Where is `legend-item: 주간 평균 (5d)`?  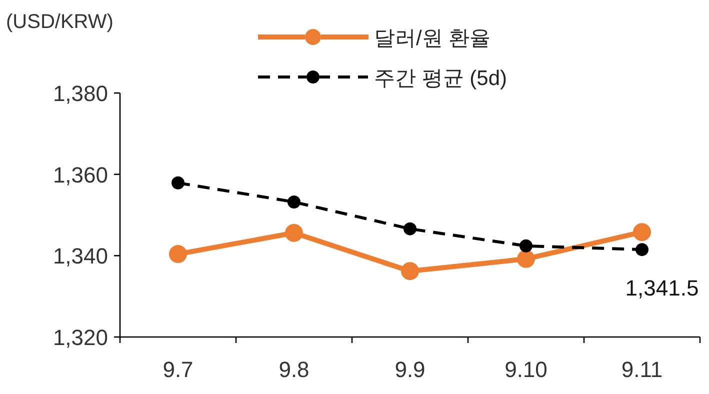 legend-item: 주간 평균 (5d) is located at coordinates (383, 78).